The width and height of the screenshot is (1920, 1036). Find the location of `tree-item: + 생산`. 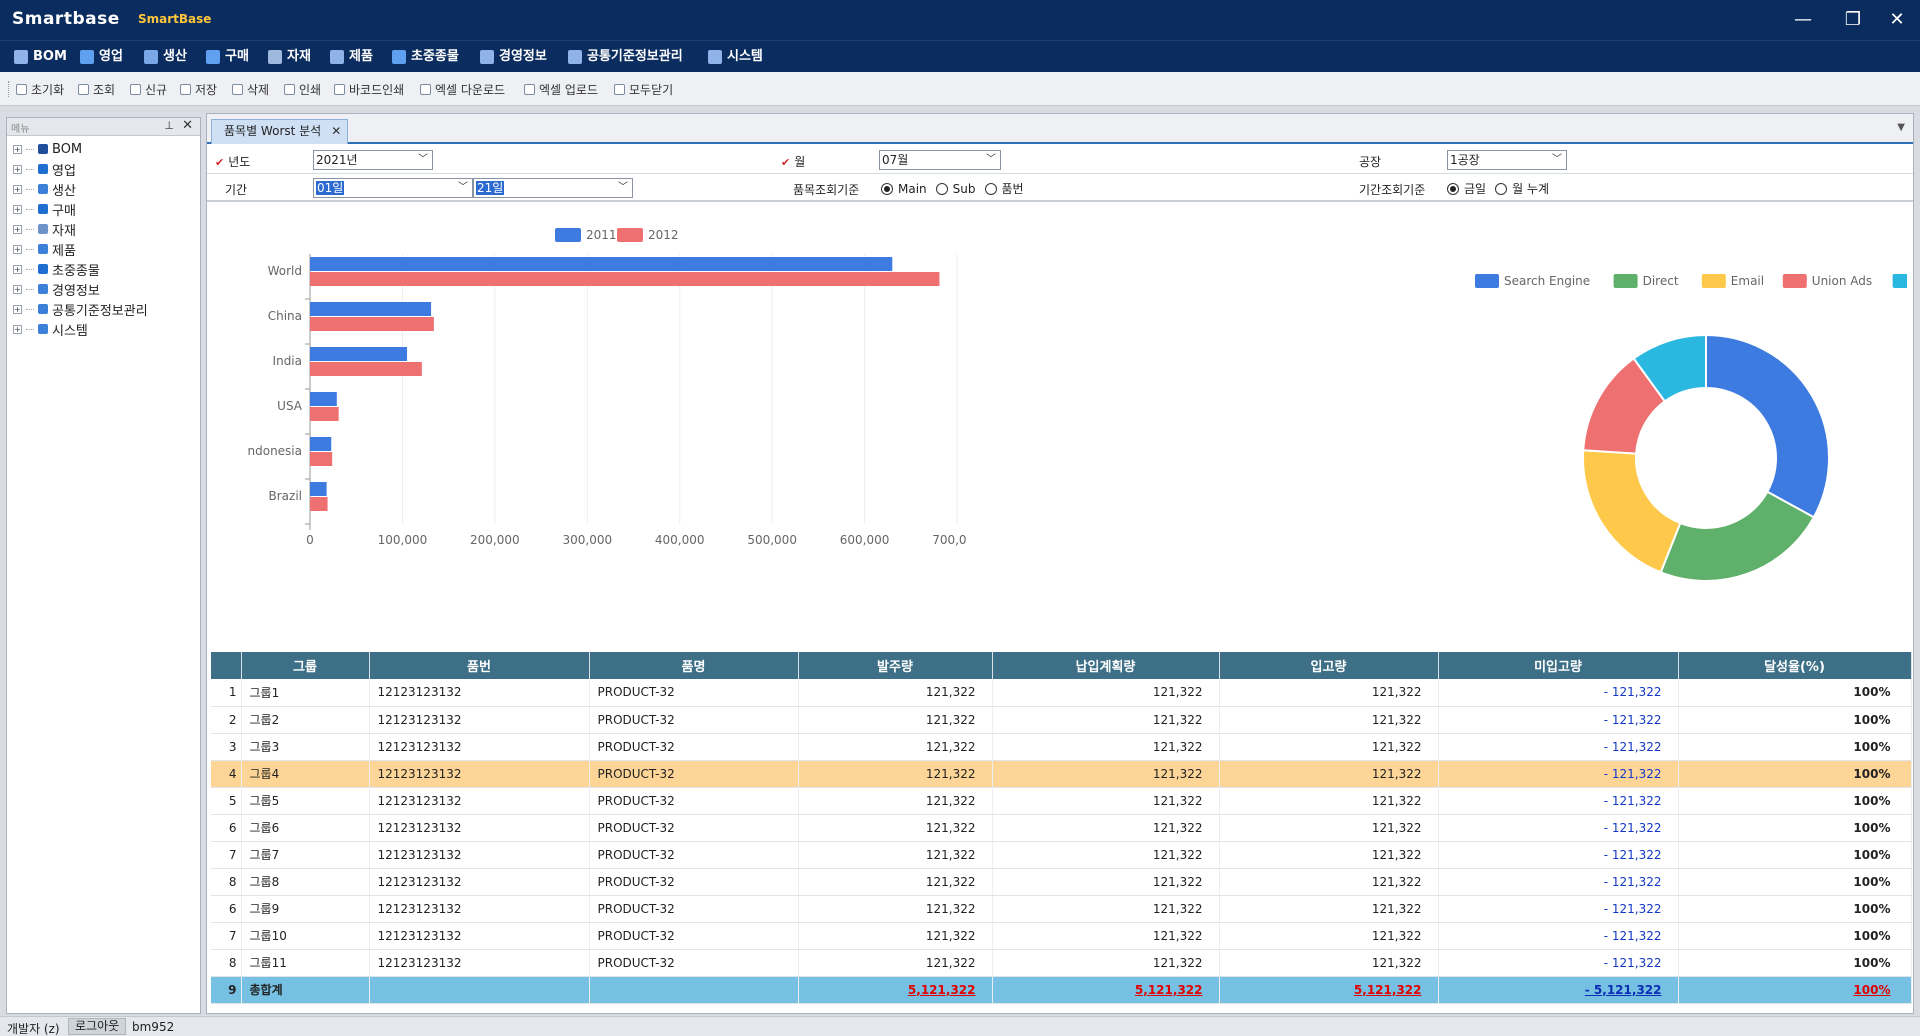

tree-item: + 생산 is located at coordinates (44, 189).